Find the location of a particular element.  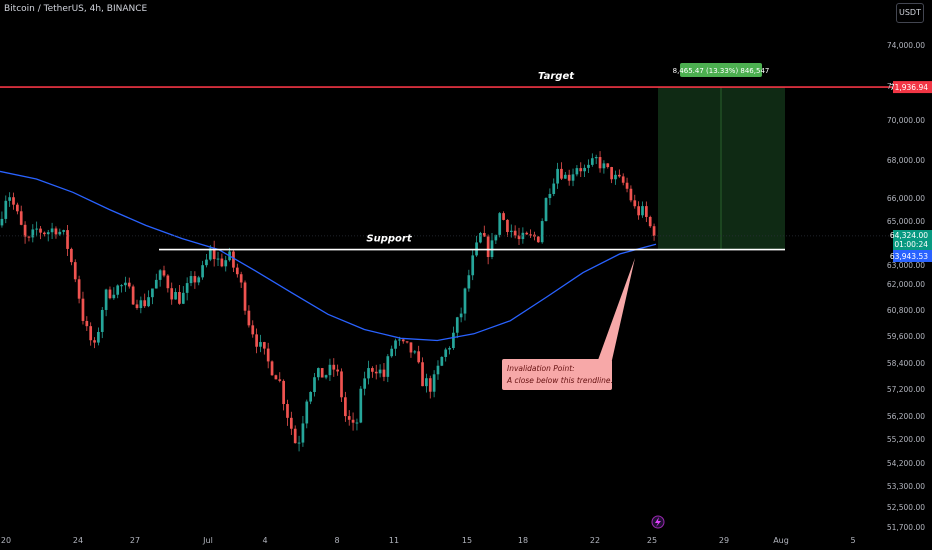

x-tick-label: 25 is located at coordinates (652, 540).